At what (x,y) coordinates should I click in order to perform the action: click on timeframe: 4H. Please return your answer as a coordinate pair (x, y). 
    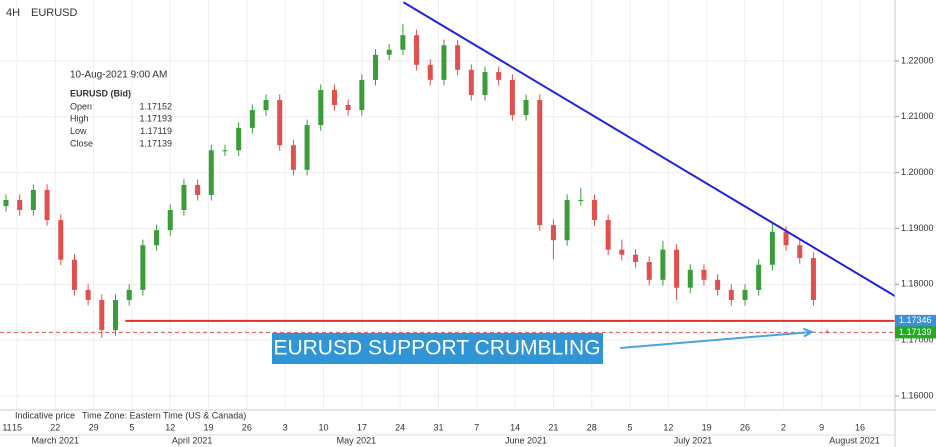
    Looking at the image, I should click on (13, 13).